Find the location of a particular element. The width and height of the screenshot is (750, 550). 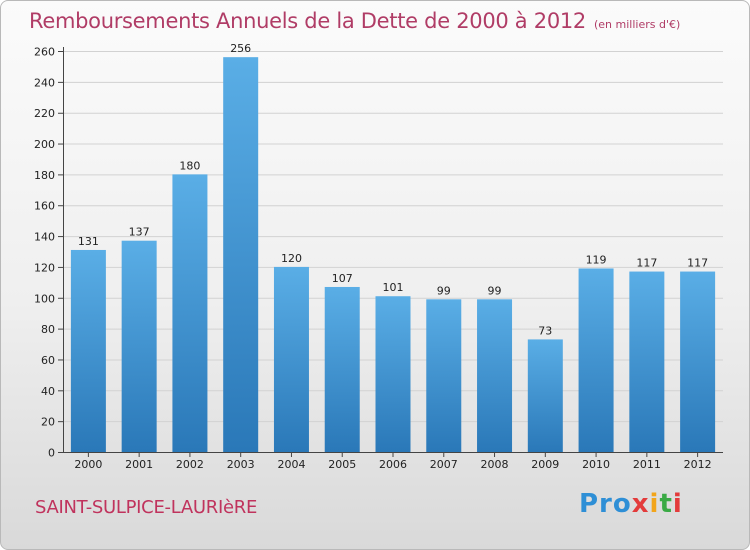

value-label: 119 is located at coordinates (596, 259).